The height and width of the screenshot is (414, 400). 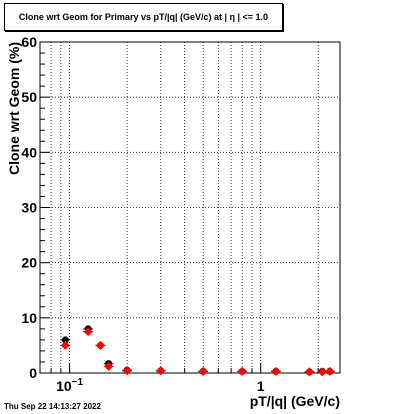 I want to click on y-tick-label: 10, so click(x=29, y=318).